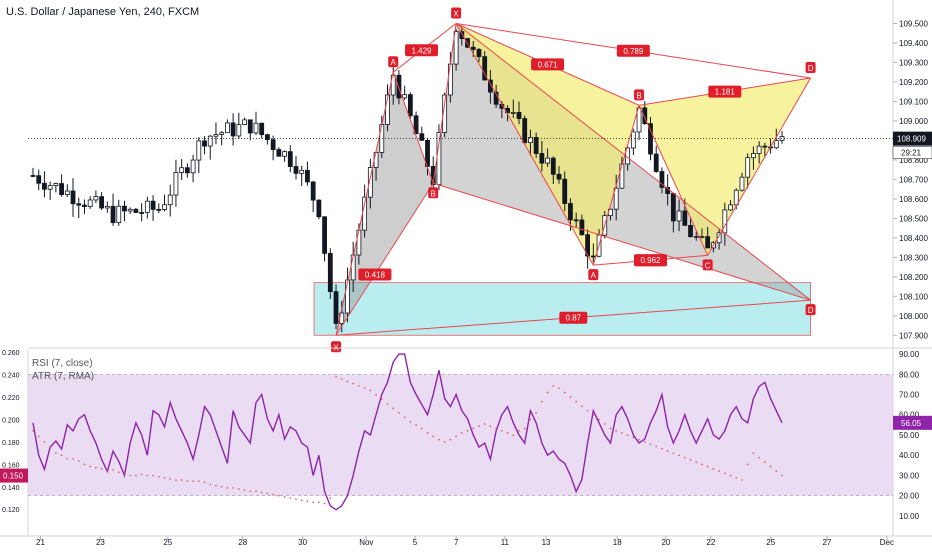 The height and width of the screenshot is (555, 932). Describe the element at coordinates (11, 353) in the screenshot. I see `atr-tick-label: 0.260` at that location.